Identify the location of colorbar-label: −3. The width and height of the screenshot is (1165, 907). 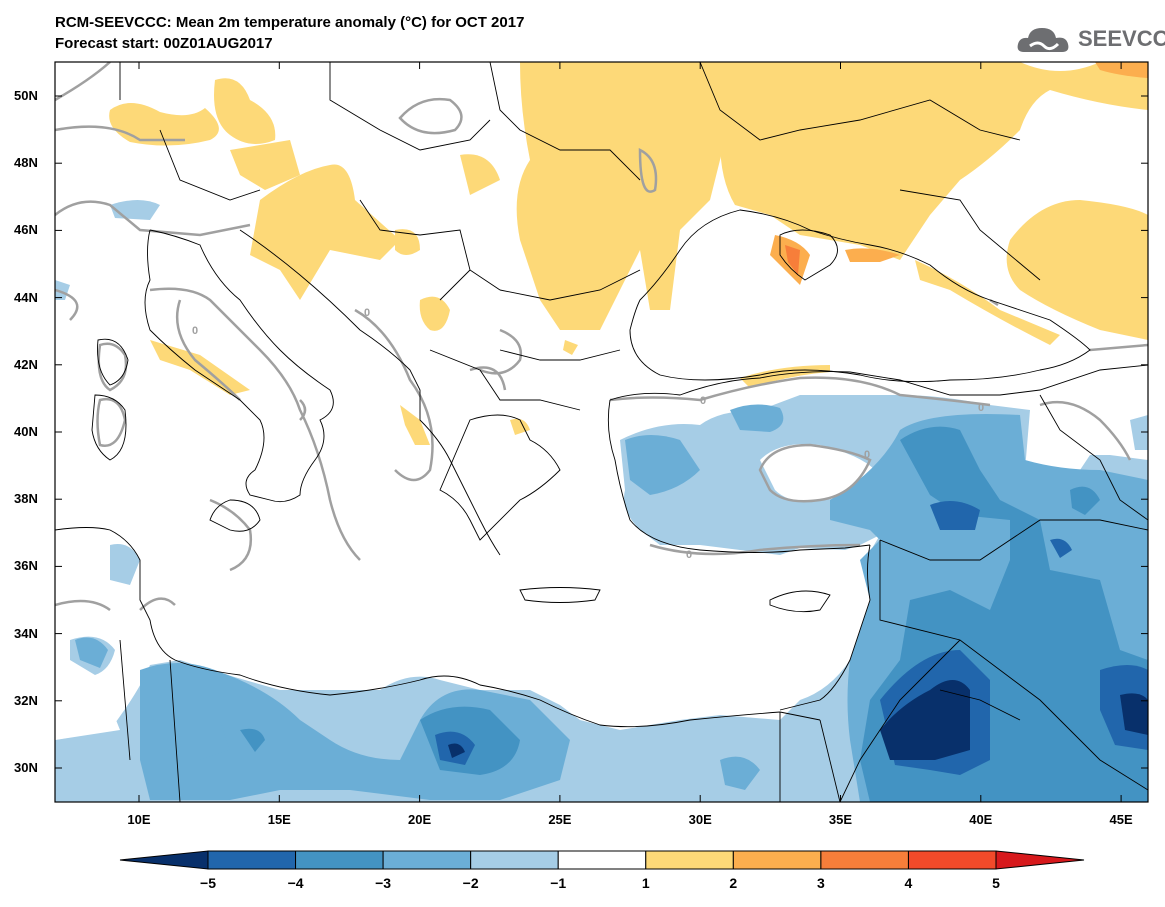
(383, 883).